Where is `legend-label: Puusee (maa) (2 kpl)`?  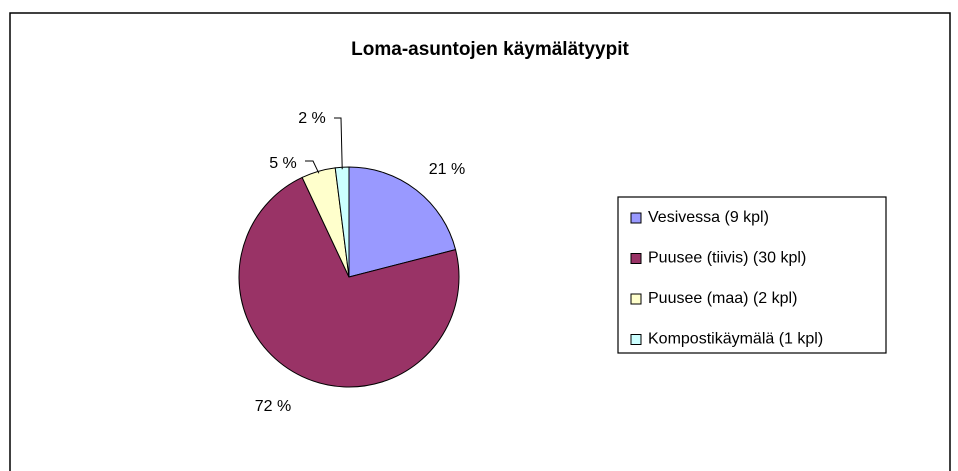 legend-label: Puusee (maa) (2 kpl) is located at coordinates (722, 298).